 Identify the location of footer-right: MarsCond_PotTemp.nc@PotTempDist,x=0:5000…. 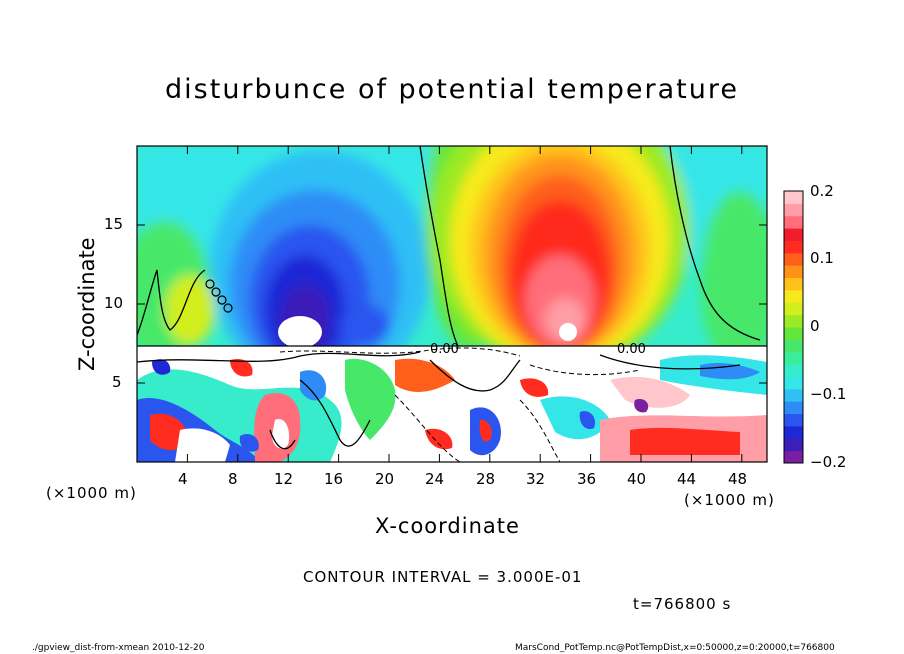
(675, 648).